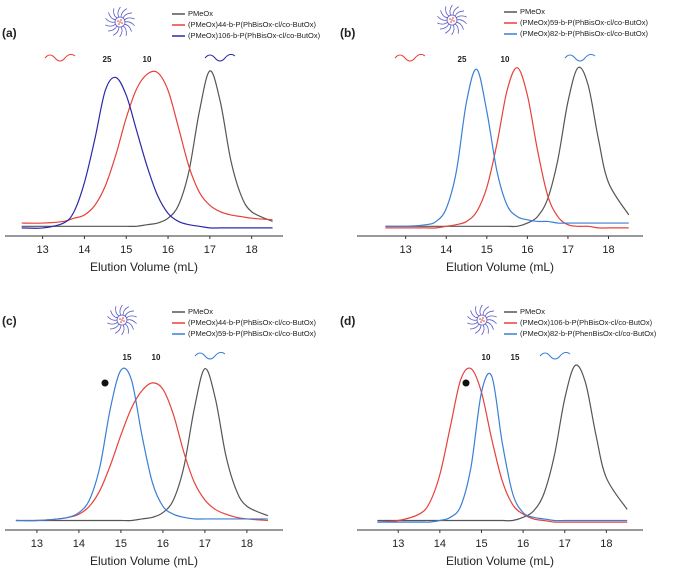 The image size is (685, 580). I want to click on legend-label: (PMeOx)106-b-P(PhBisOx-cl/co-ButOx), so click(254, 35).